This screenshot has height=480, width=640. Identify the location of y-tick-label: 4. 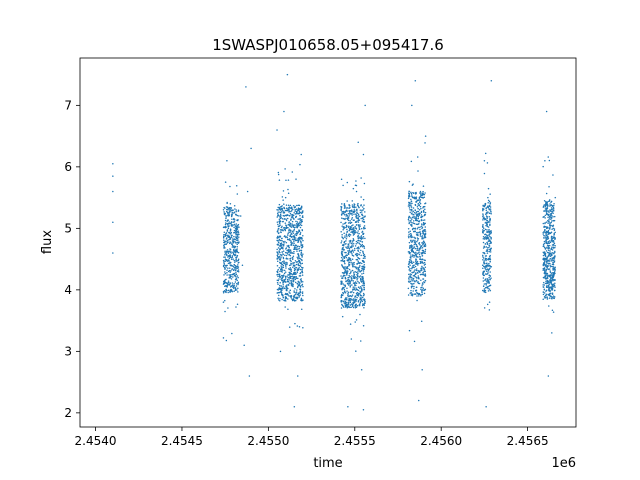
(68, 290).